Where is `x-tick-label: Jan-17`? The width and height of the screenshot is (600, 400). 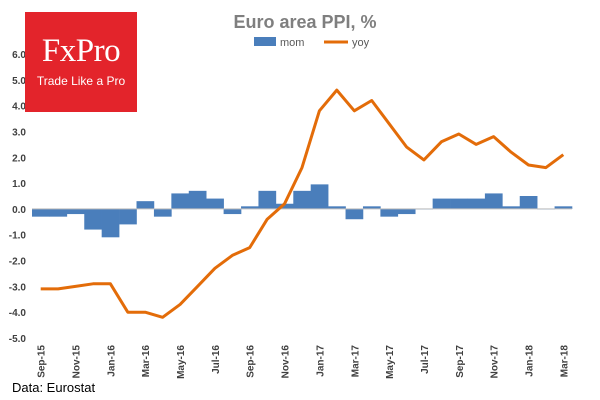 x-tick-label: Jan-17 is located at coordinates (320, 361).